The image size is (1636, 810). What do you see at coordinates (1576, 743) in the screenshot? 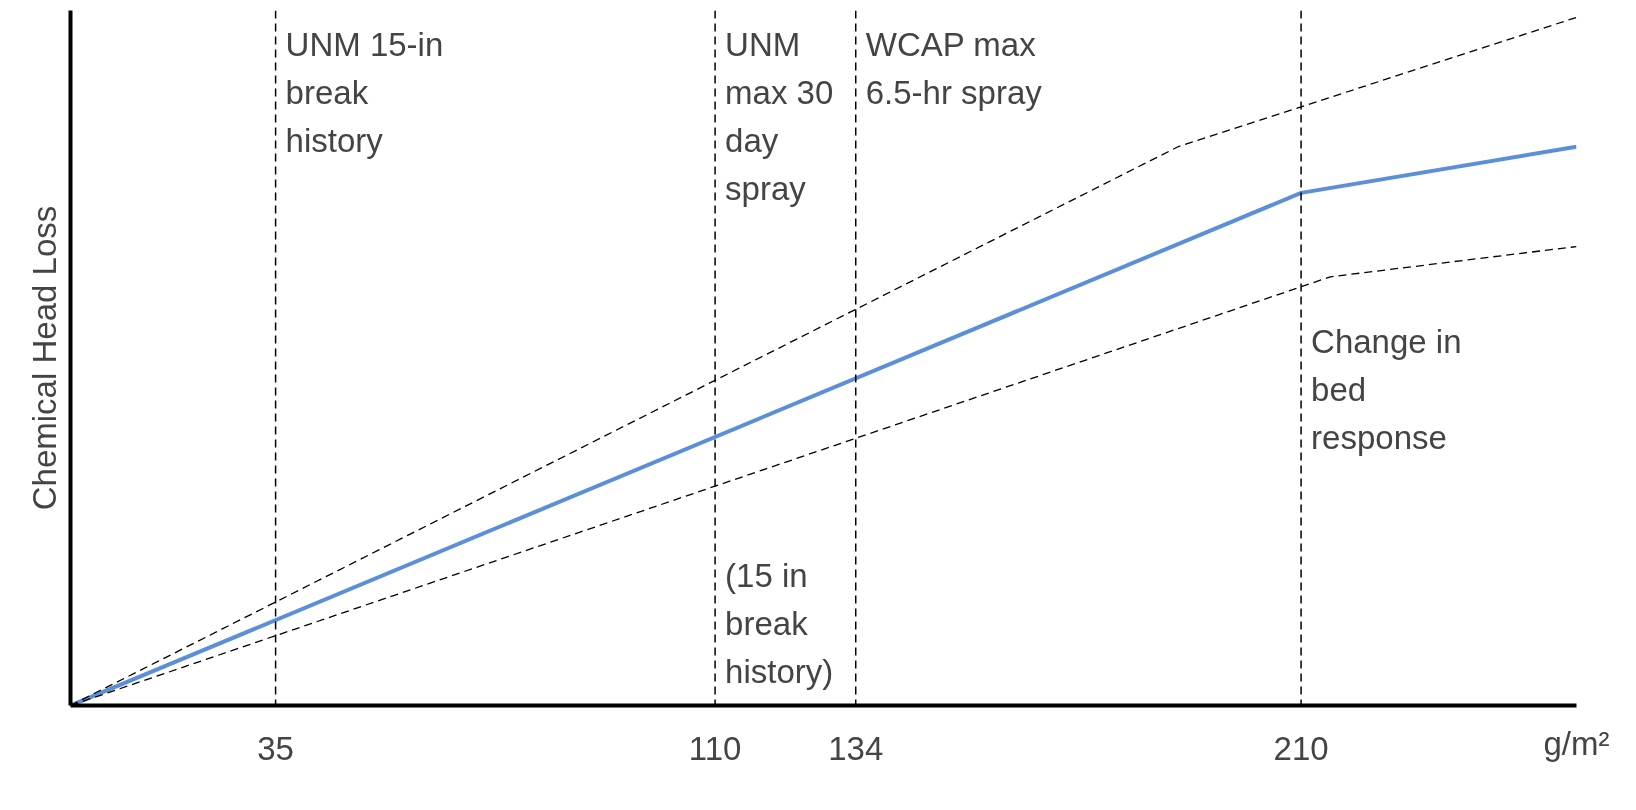
I see `x-axis-title: g/m²` at bounding box center [1576, 743].